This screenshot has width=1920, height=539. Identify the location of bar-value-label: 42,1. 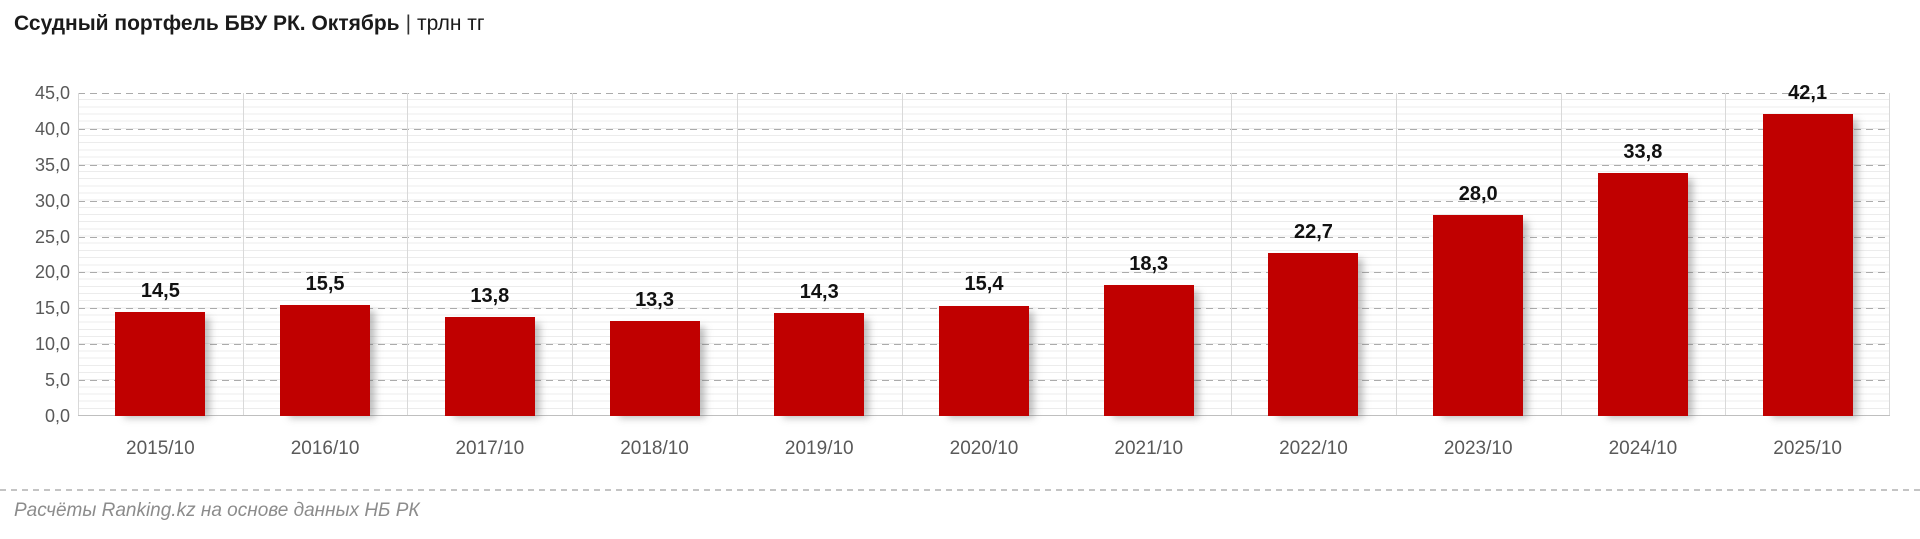
(1808, 92).